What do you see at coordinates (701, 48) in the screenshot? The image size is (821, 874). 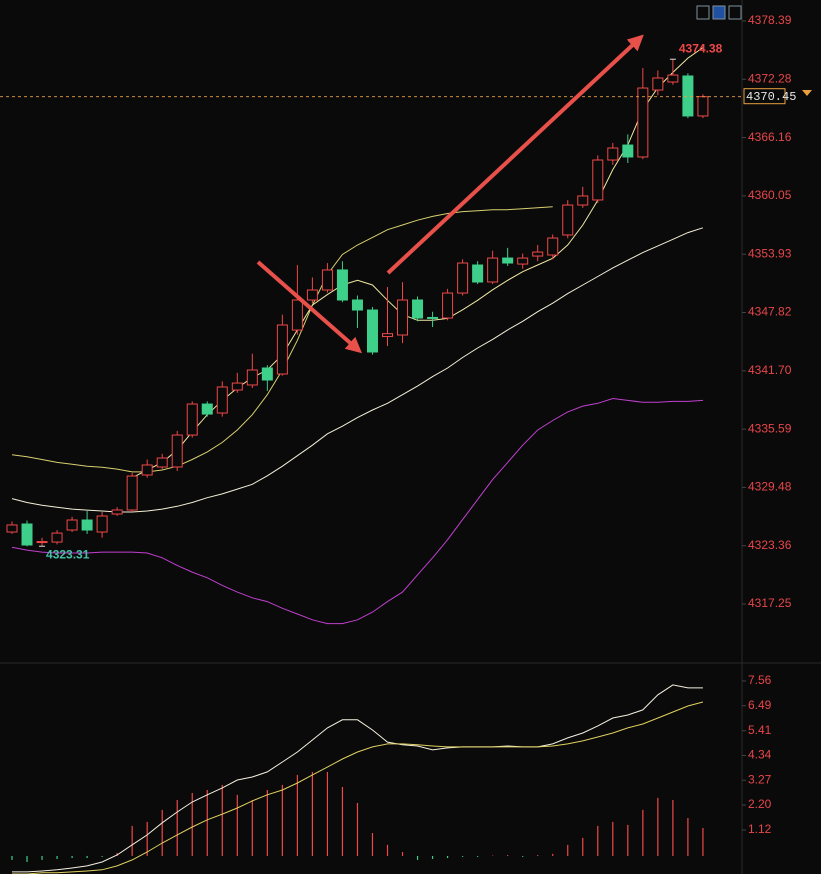 I see `high-label: 4374.38` at bounding box center [701, 48].